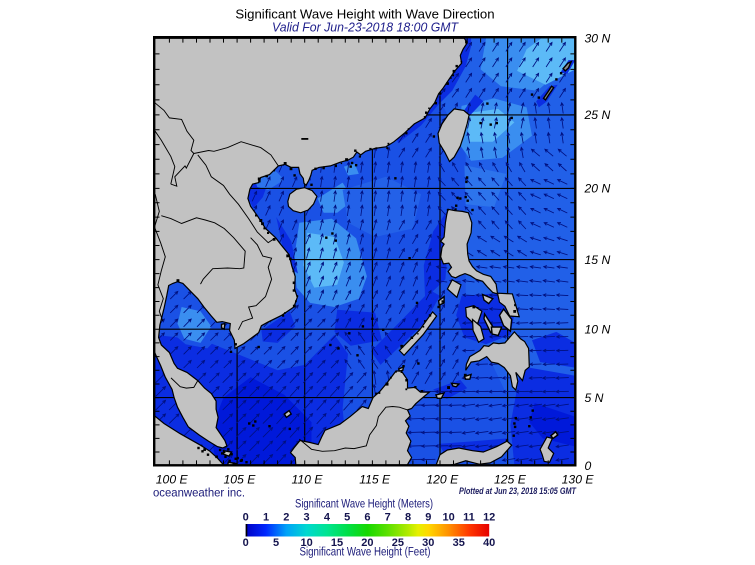  I want to click on svg-text: 25, so click(398, 543).